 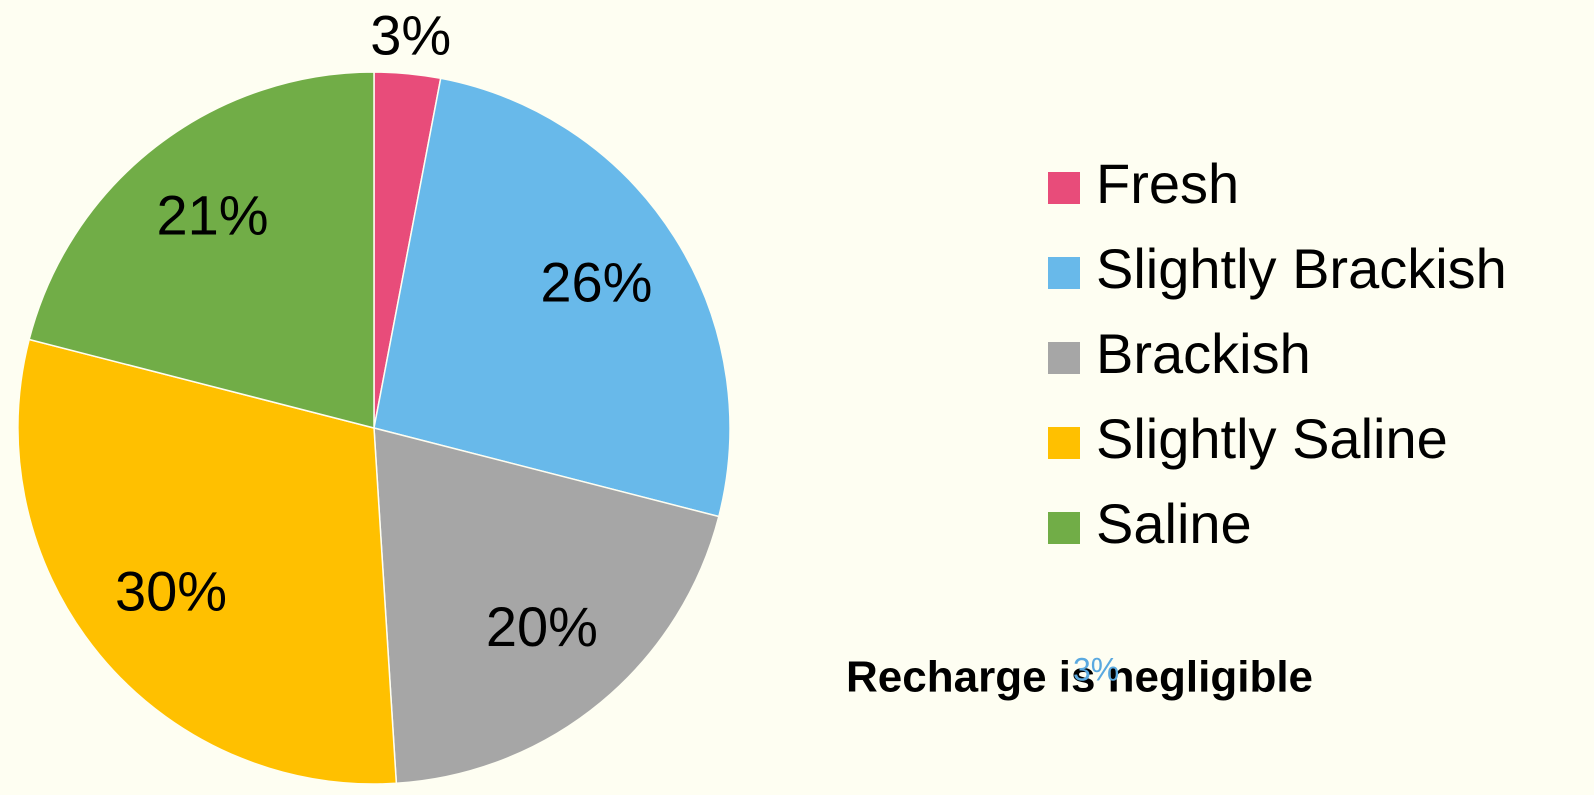 I want to click on annotation-overlay: 3%, so click(x=1096, y=669).